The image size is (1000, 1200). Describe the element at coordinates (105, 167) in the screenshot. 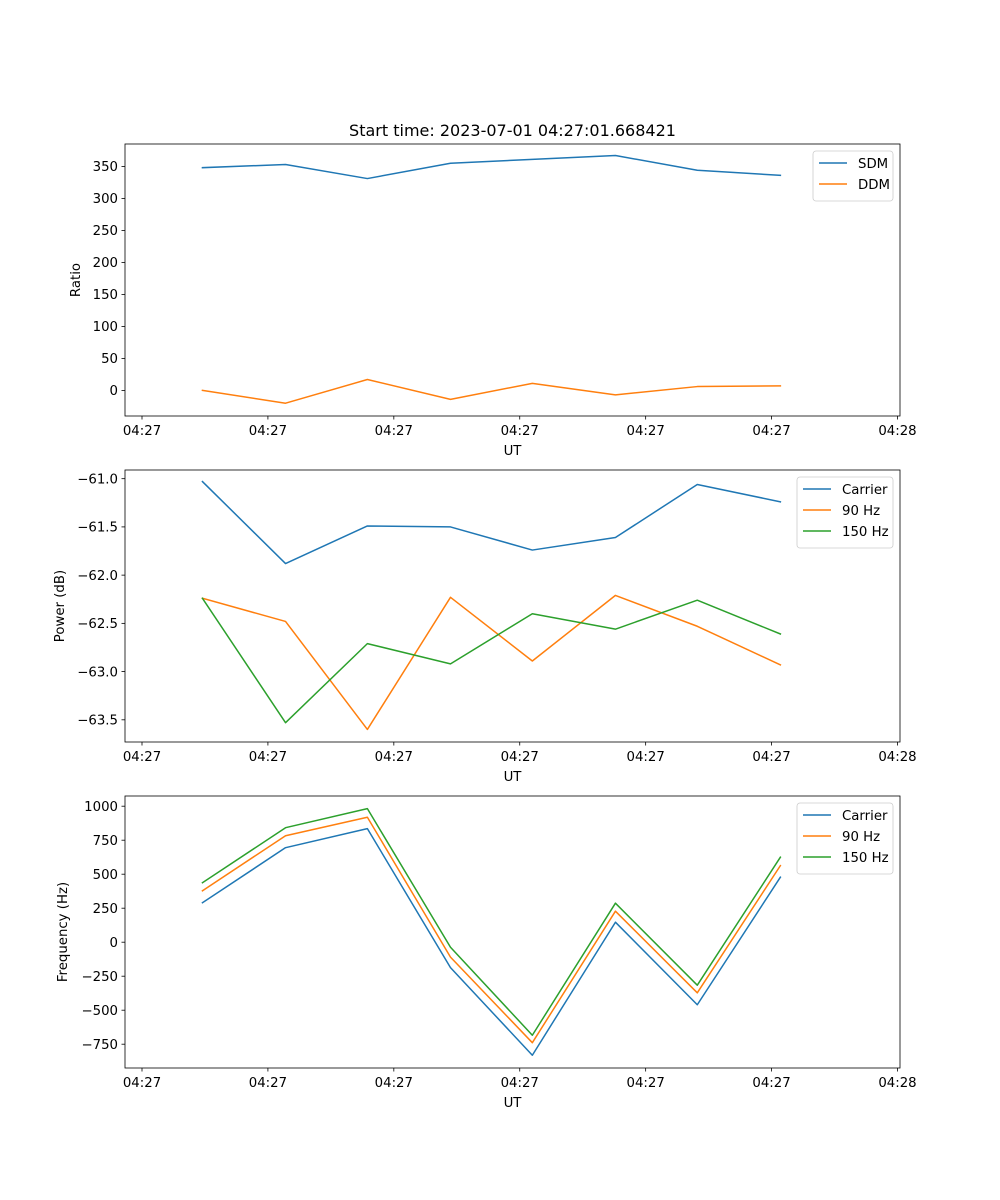

I see `y-tick-label: 350` at that location.